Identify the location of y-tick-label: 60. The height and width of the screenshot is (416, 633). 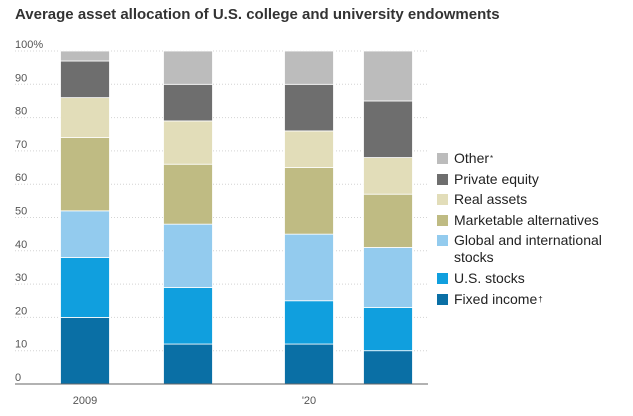
(21, 178).